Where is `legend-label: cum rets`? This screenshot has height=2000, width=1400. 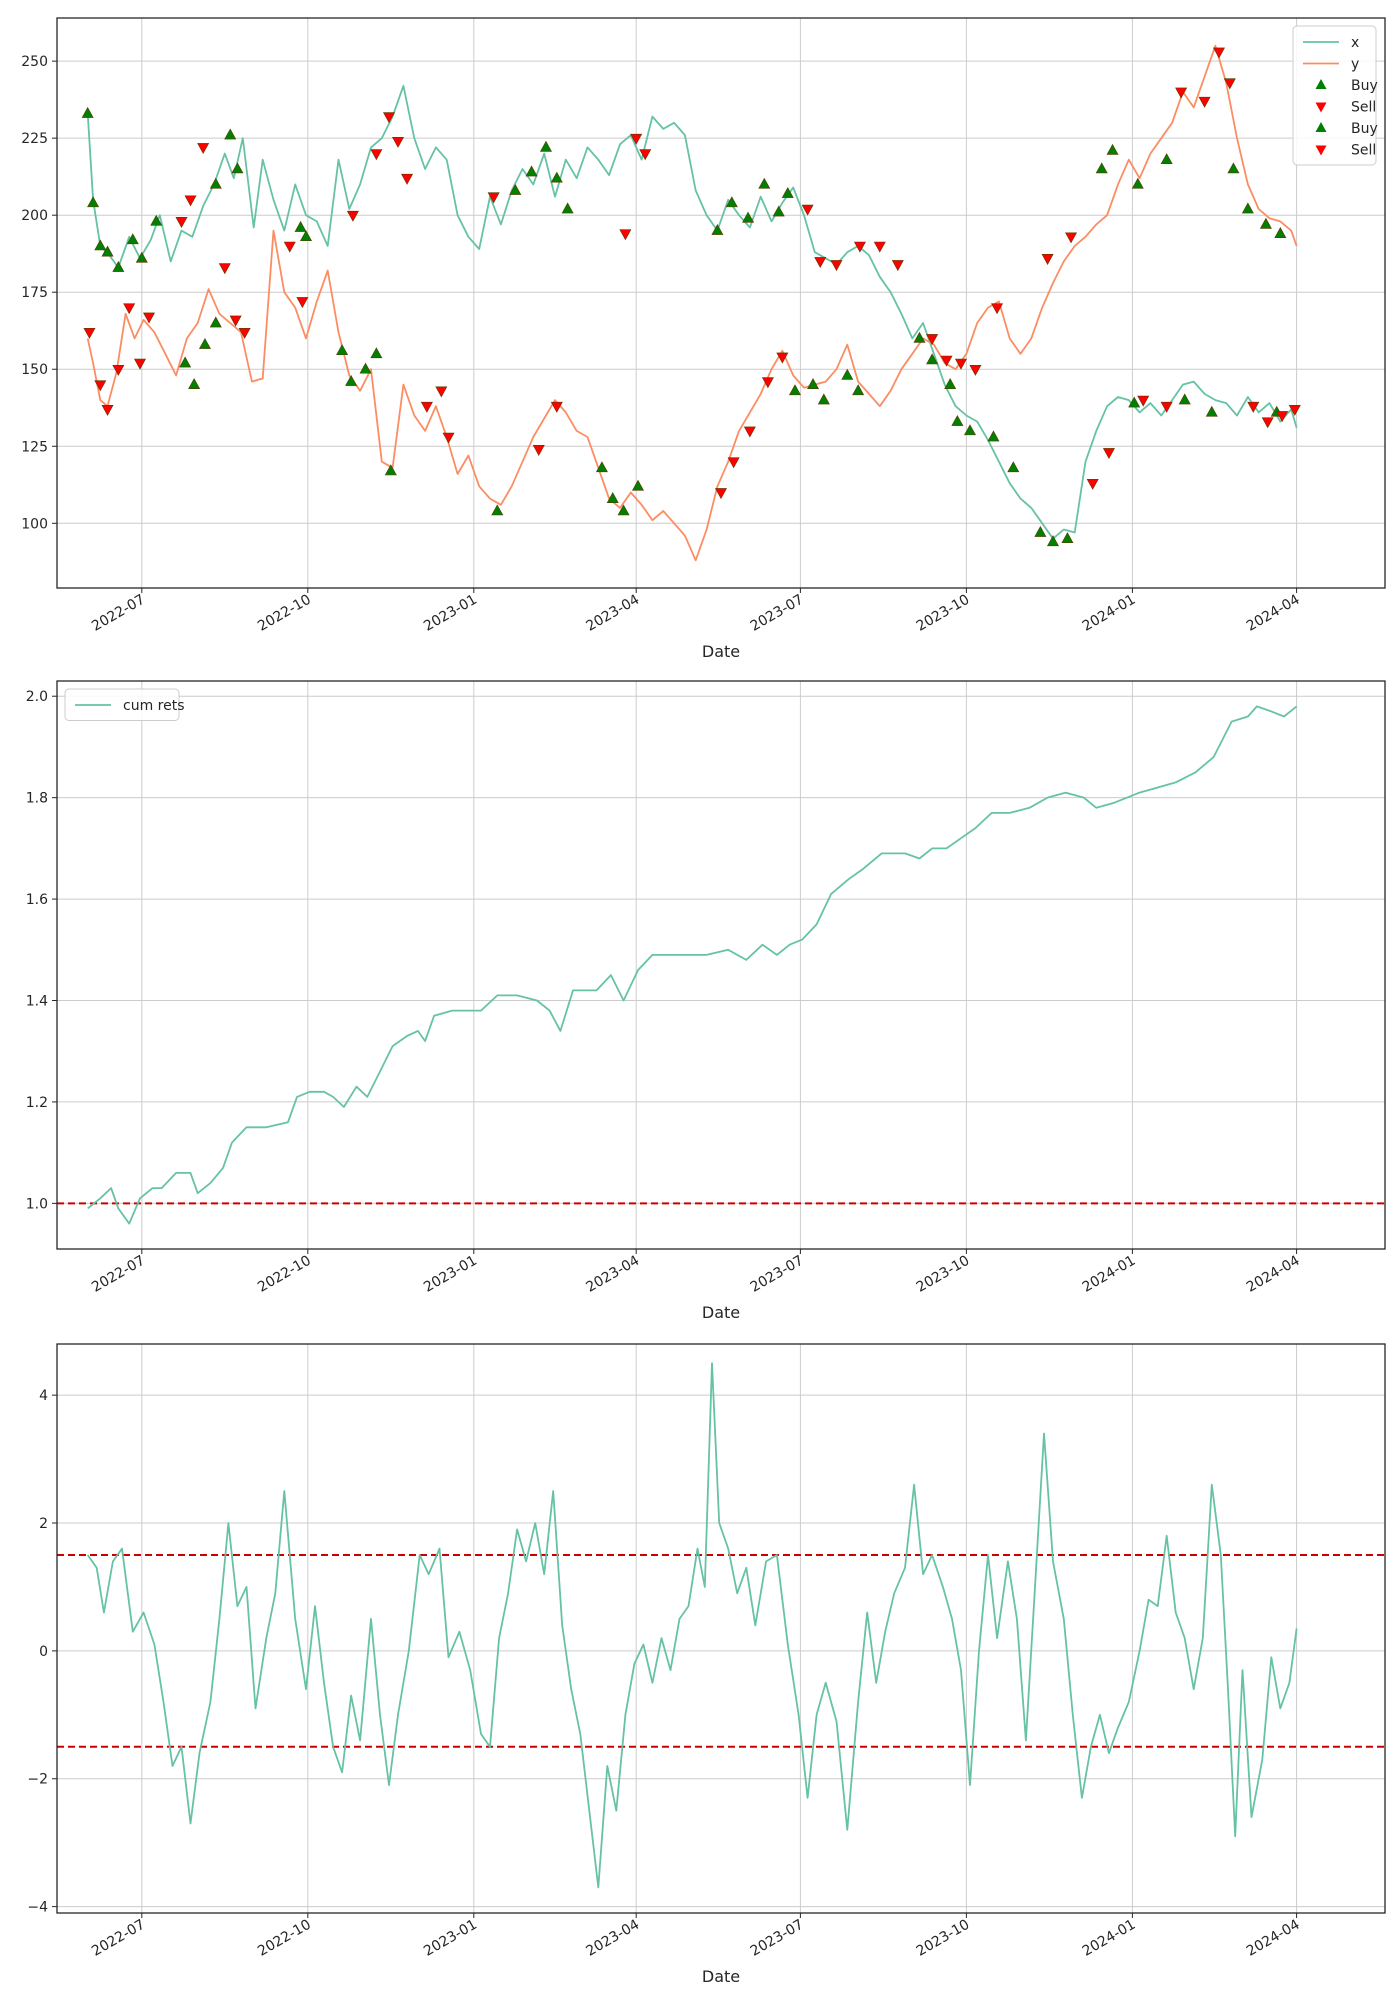
legend-label: cum rets is located at coordinates (154, 706).